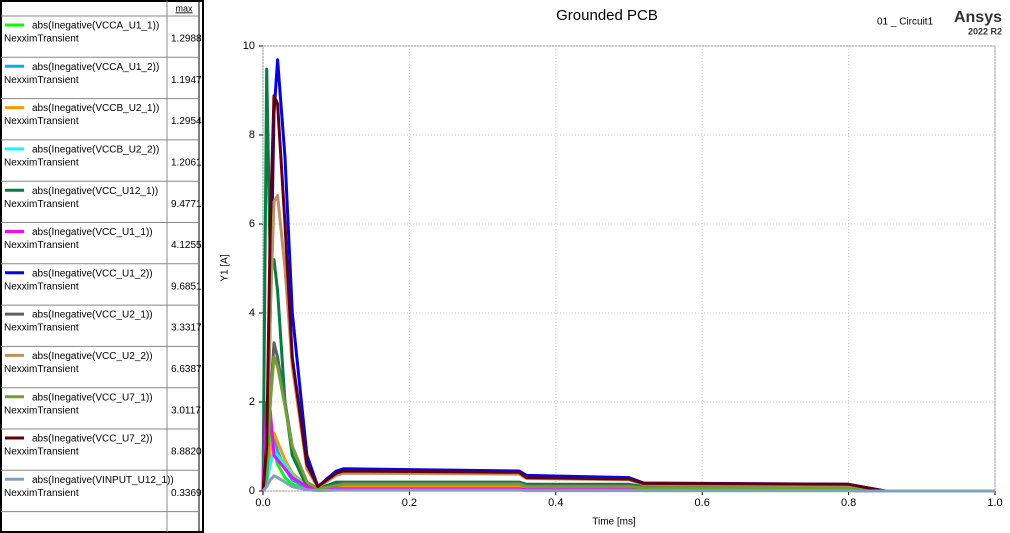 The height and width of the screenshot is (533, 1010). I want to click on y-tick-label: 2, so click(252, 402).